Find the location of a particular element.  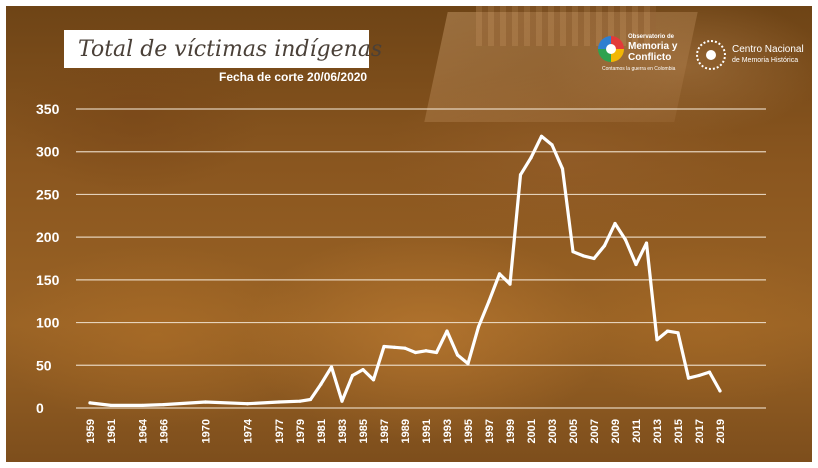

data-point-2017 is located at coordinates (699, 375).